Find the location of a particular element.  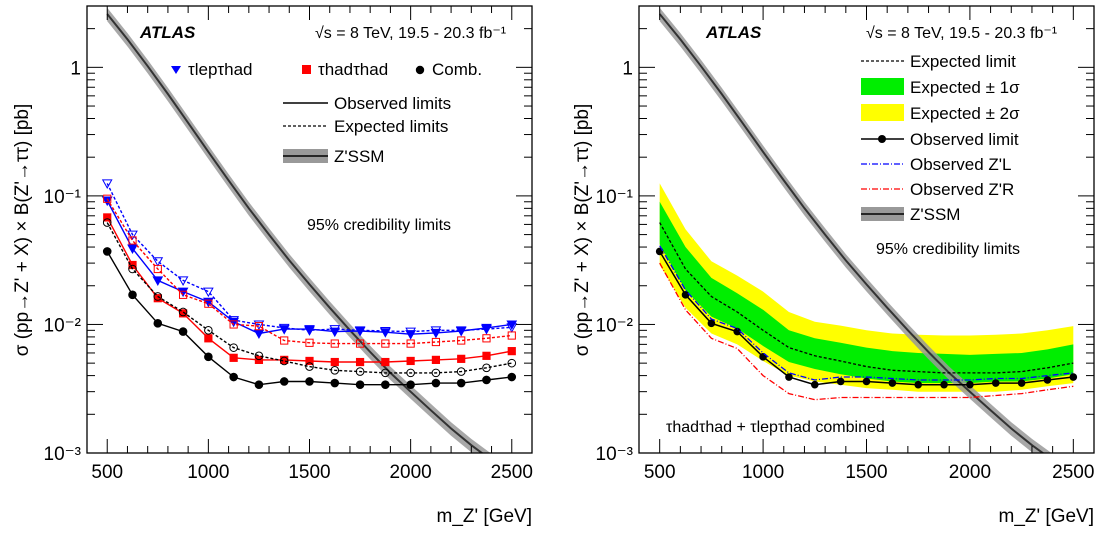

left-y-axis-title: σ (pp→Z' + X) × B(Z'→ττ) [pb] is located at coordinates (22, 230).